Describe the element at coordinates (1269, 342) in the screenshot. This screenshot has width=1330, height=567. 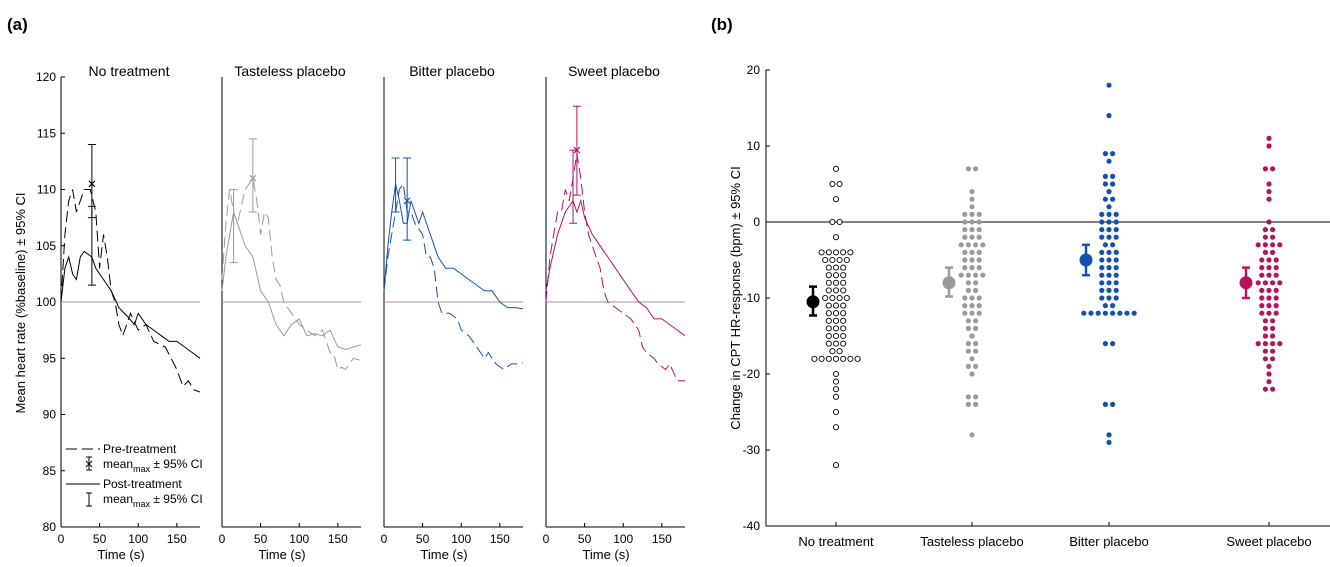
I see `group-sweet: Sweet placebo` at that location.